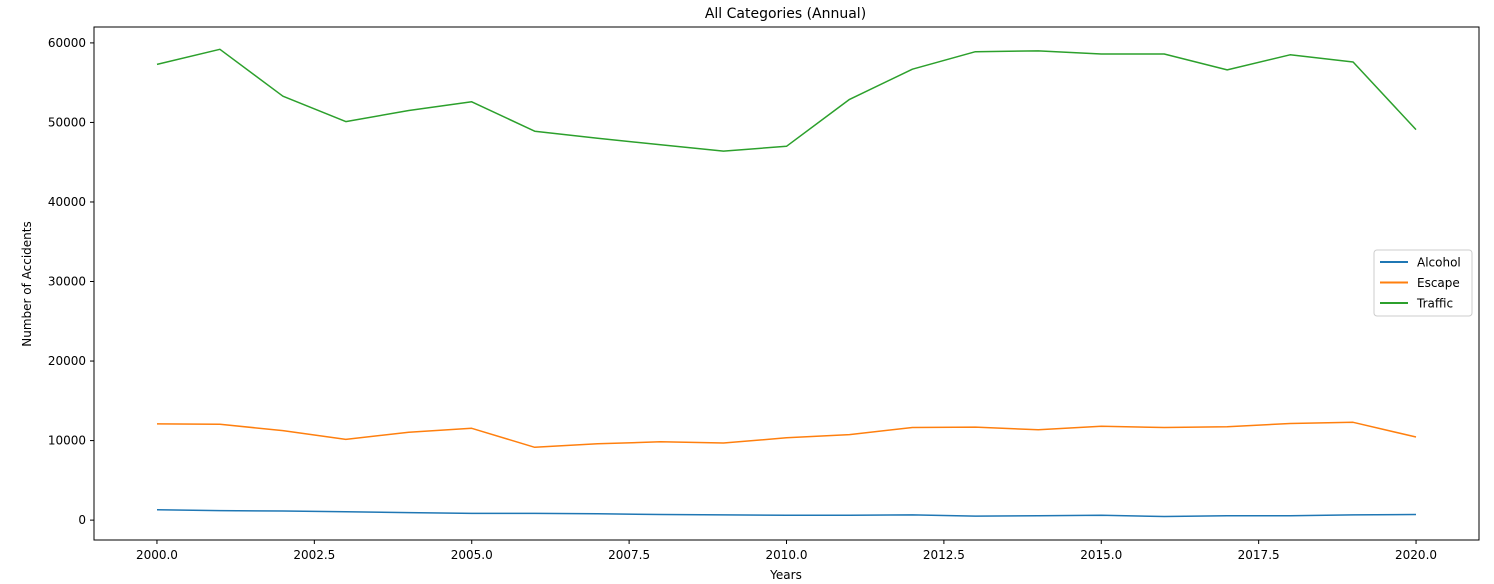 The height and width of the screenshot is (584, 1494). I want to click on x-axis-label: Years, so click(785, 575).